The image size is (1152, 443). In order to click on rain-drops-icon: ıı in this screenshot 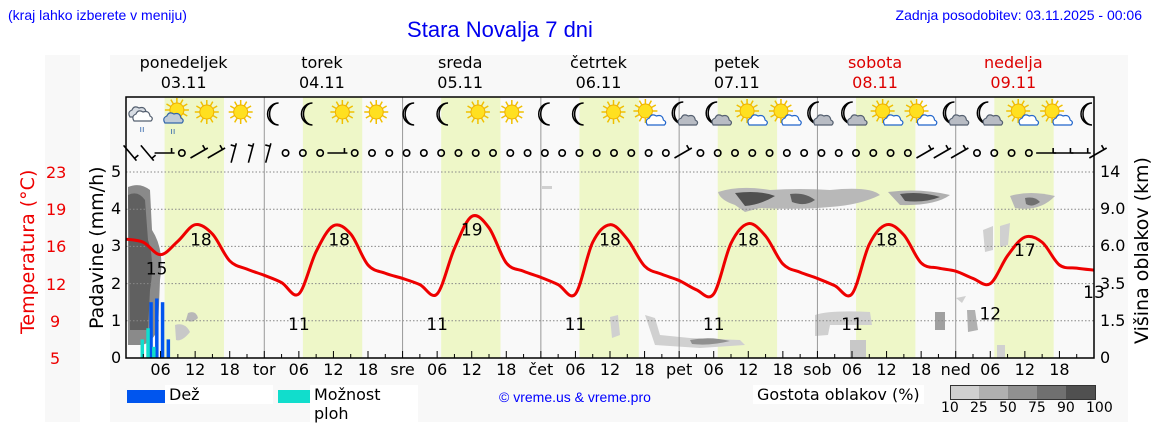, I will do `click(141, 130)`.